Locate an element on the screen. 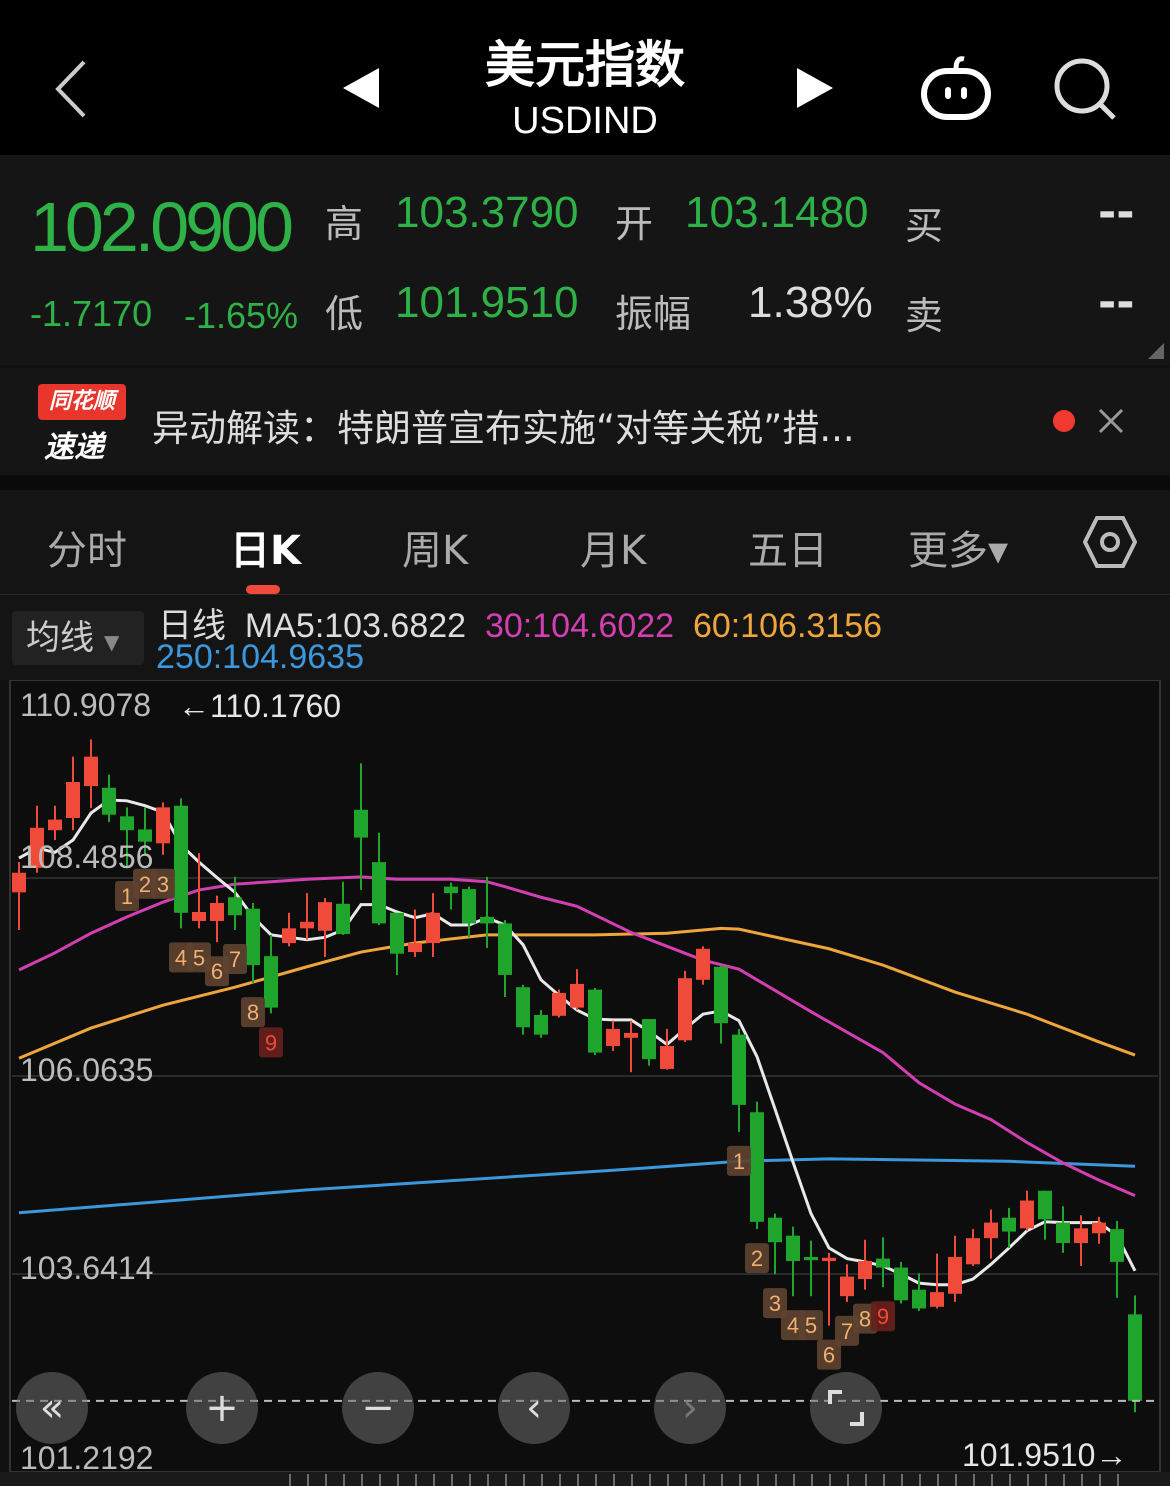 The height and width of the screenshot is (1486, 1170). y-label-top: 110.9078 is located at coordinates (85, 705).